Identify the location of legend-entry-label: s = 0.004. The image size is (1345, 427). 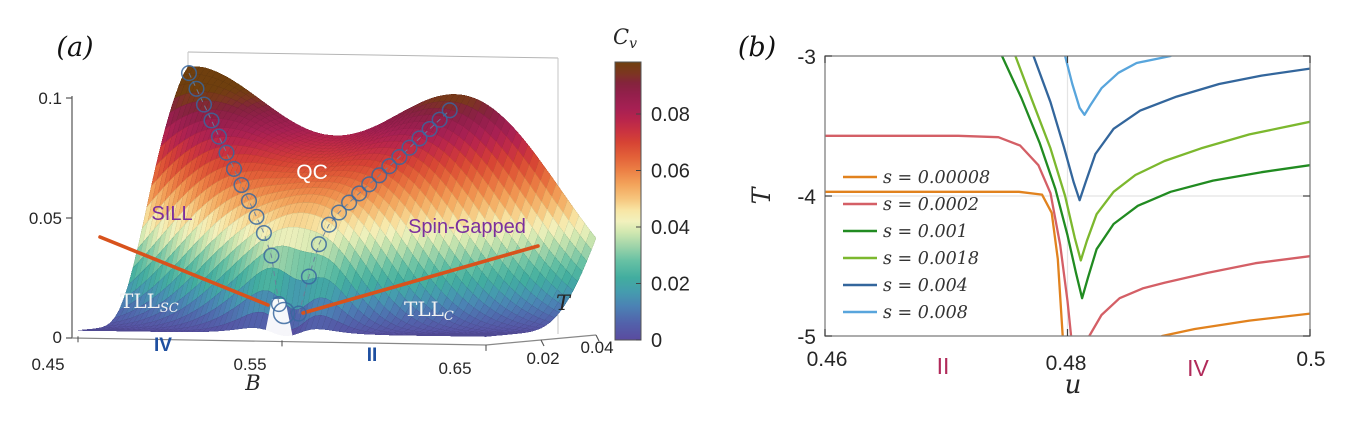
(925, 286).